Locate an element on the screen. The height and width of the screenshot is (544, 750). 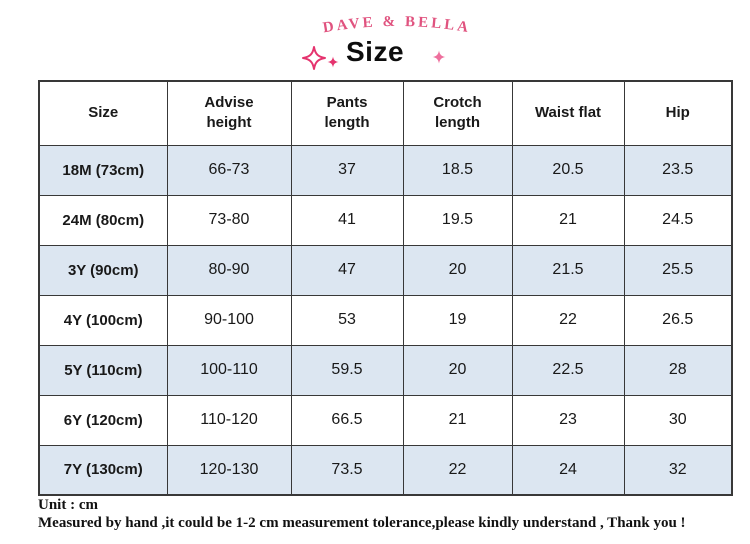
col-header-waist-flat: Waist flat is located at coordinates (568, 113).